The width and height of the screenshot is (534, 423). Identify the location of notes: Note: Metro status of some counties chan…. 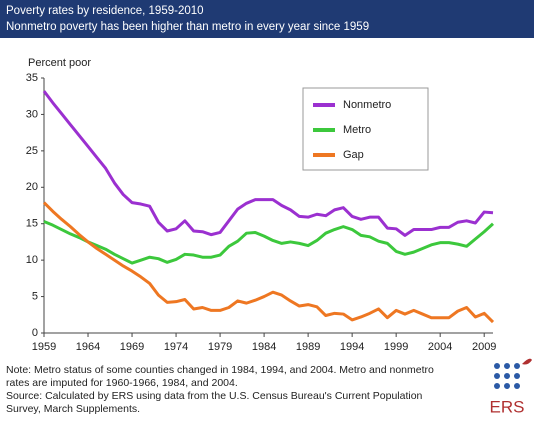
(231, 390).